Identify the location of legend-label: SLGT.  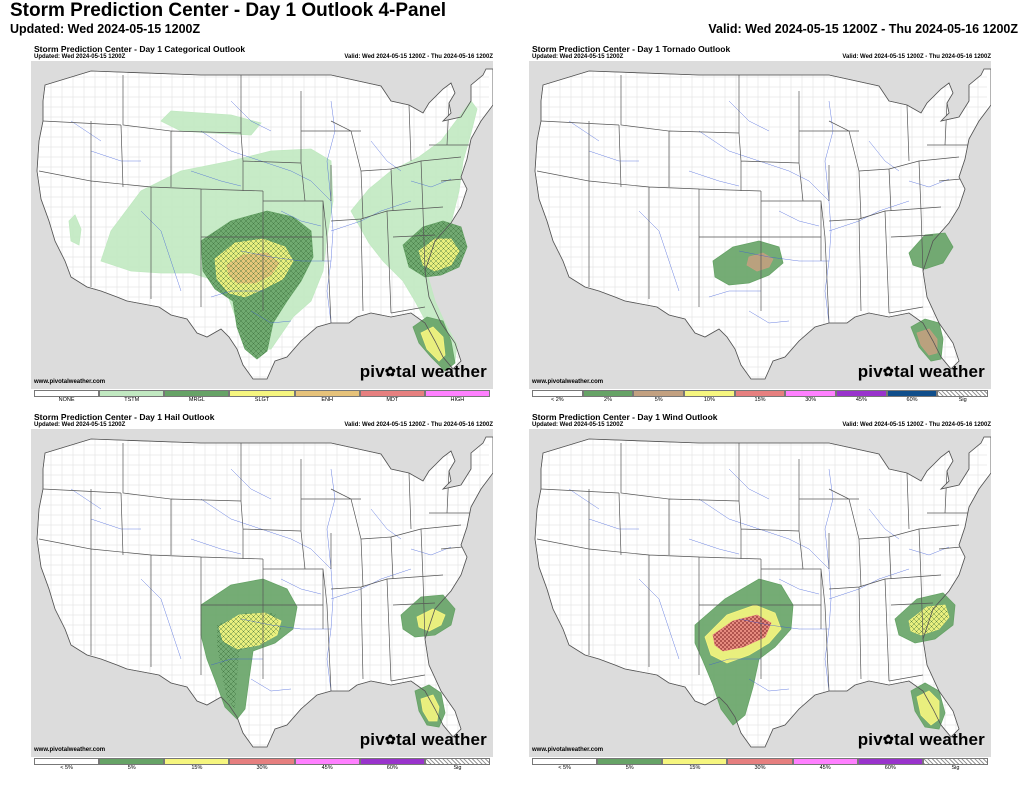
(262, 400).